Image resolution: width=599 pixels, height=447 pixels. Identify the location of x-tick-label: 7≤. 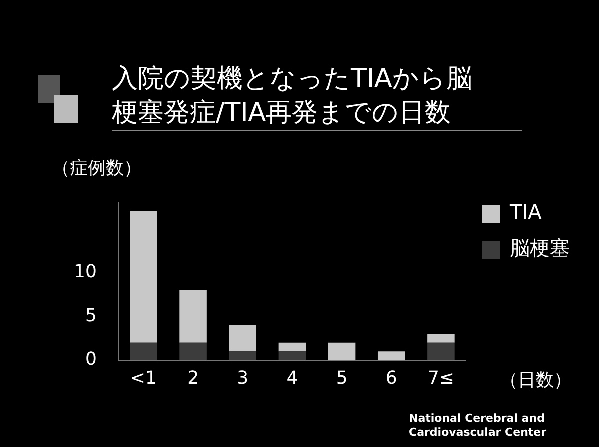
(441, 378).